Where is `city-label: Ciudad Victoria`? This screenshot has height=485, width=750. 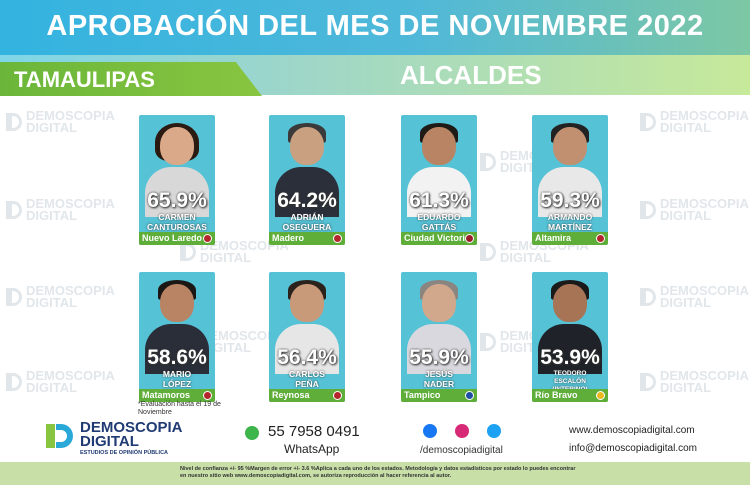 city-label: Ciudad Victoria is located at coordinates (437, 238).